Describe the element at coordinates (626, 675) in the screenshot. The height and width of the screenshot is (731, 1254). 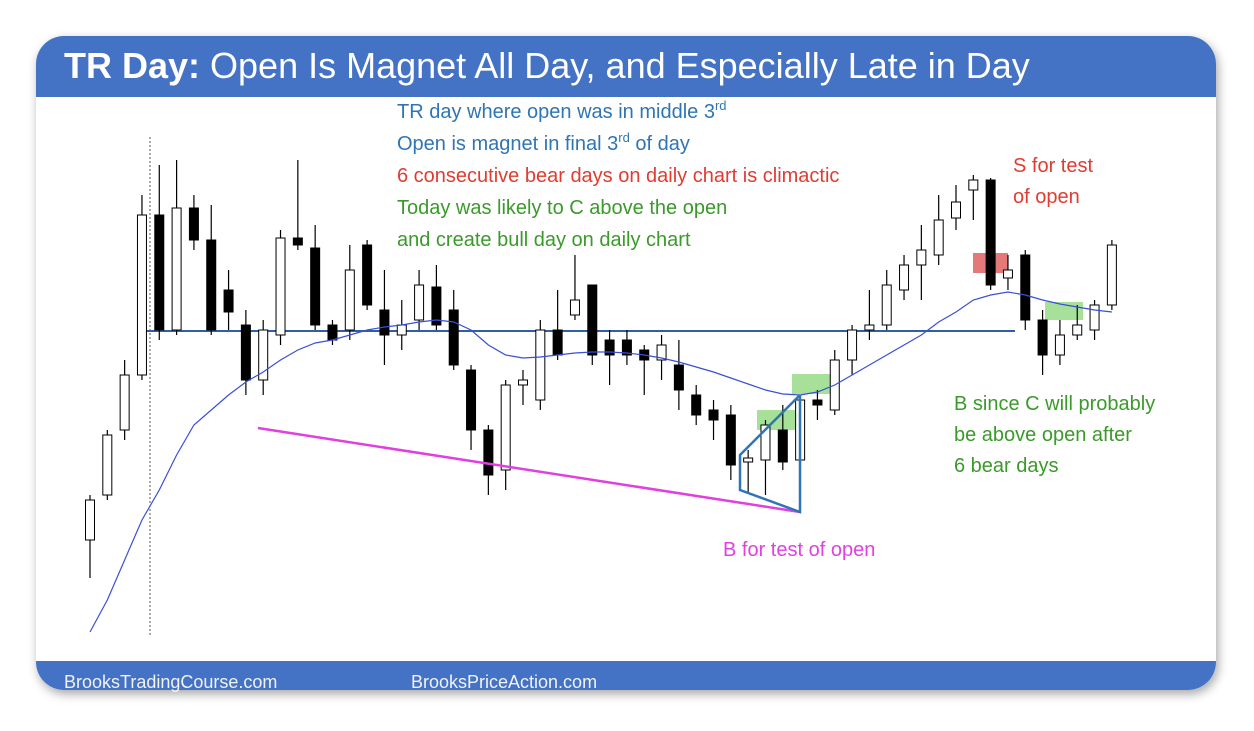
I see `footer-bar` at that location.